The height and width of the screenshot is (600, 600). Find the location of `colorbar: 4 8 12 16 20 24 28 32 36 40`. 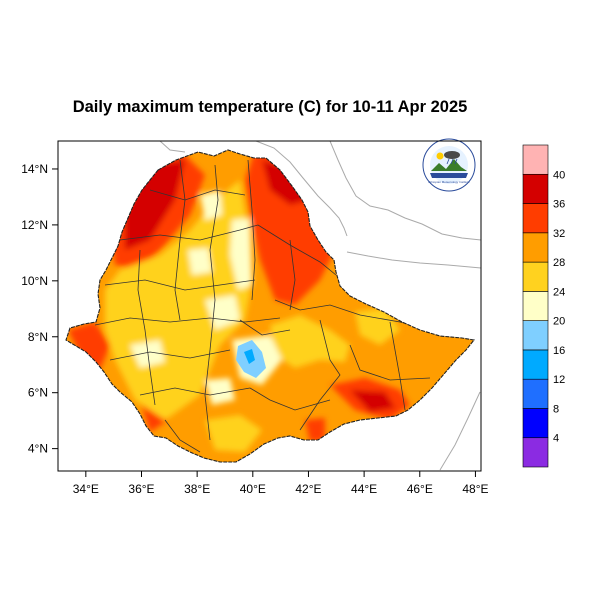

colorbar: 4 8 12 16 20 24 28 32 36 40 is located at coordinates (543, 306).